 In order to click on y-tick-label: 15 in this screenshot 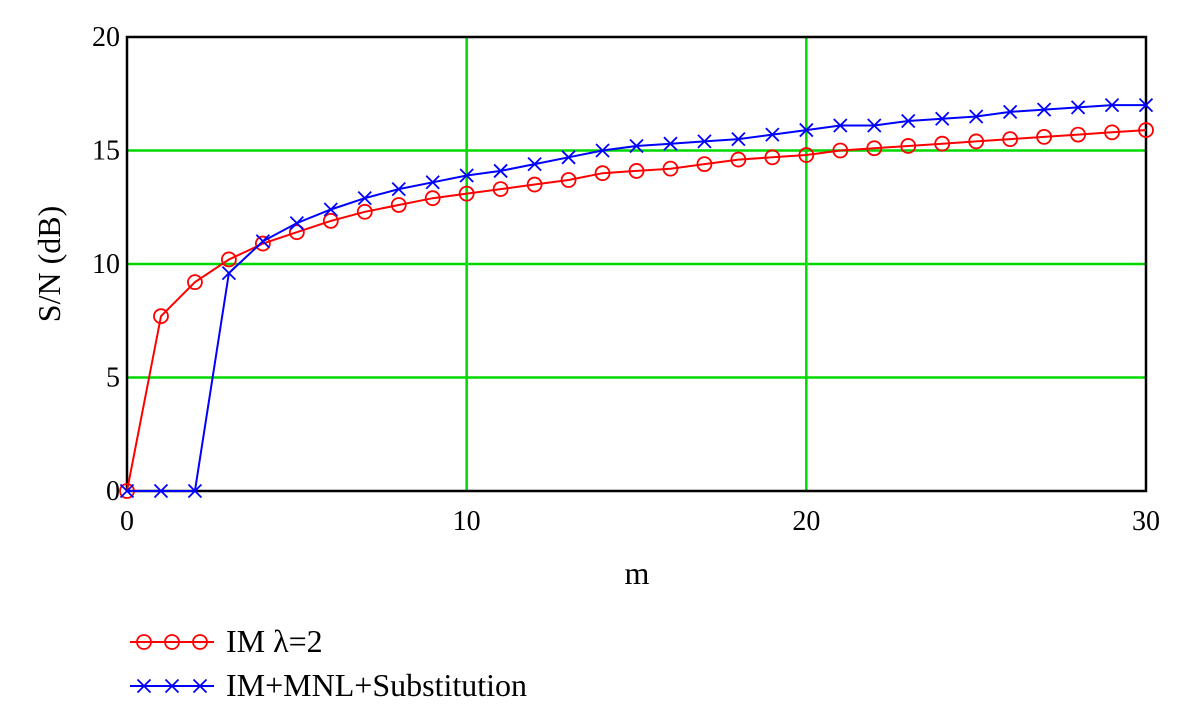, I will do `click(106, 151)`.